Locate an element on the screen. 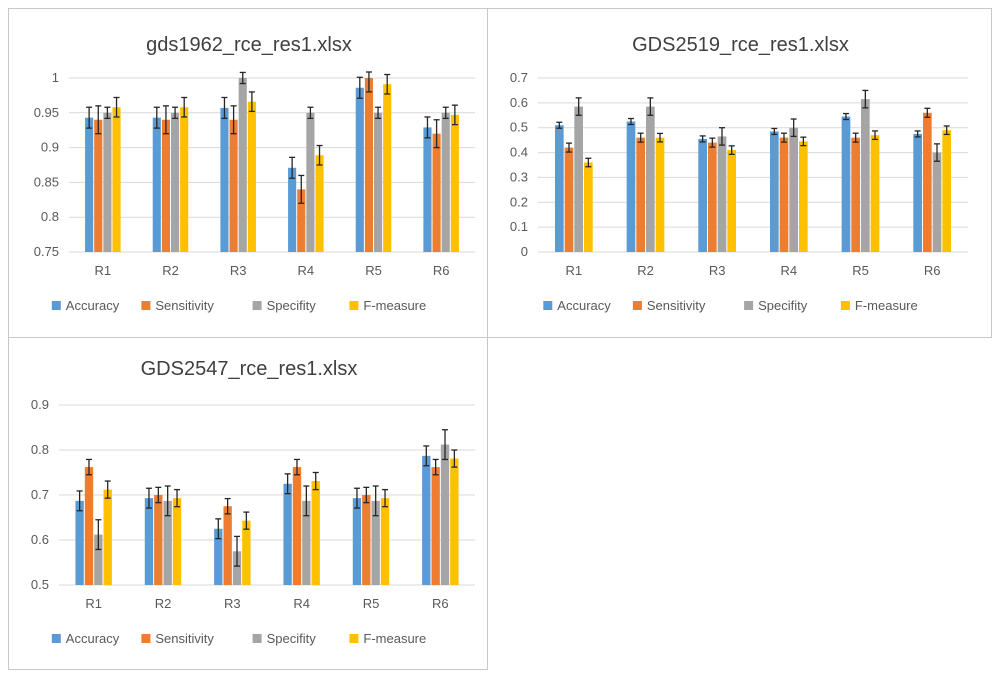 This screenshot has height=680, width=1000. y-tick-label: 0 is located at coordinates (524, 251).